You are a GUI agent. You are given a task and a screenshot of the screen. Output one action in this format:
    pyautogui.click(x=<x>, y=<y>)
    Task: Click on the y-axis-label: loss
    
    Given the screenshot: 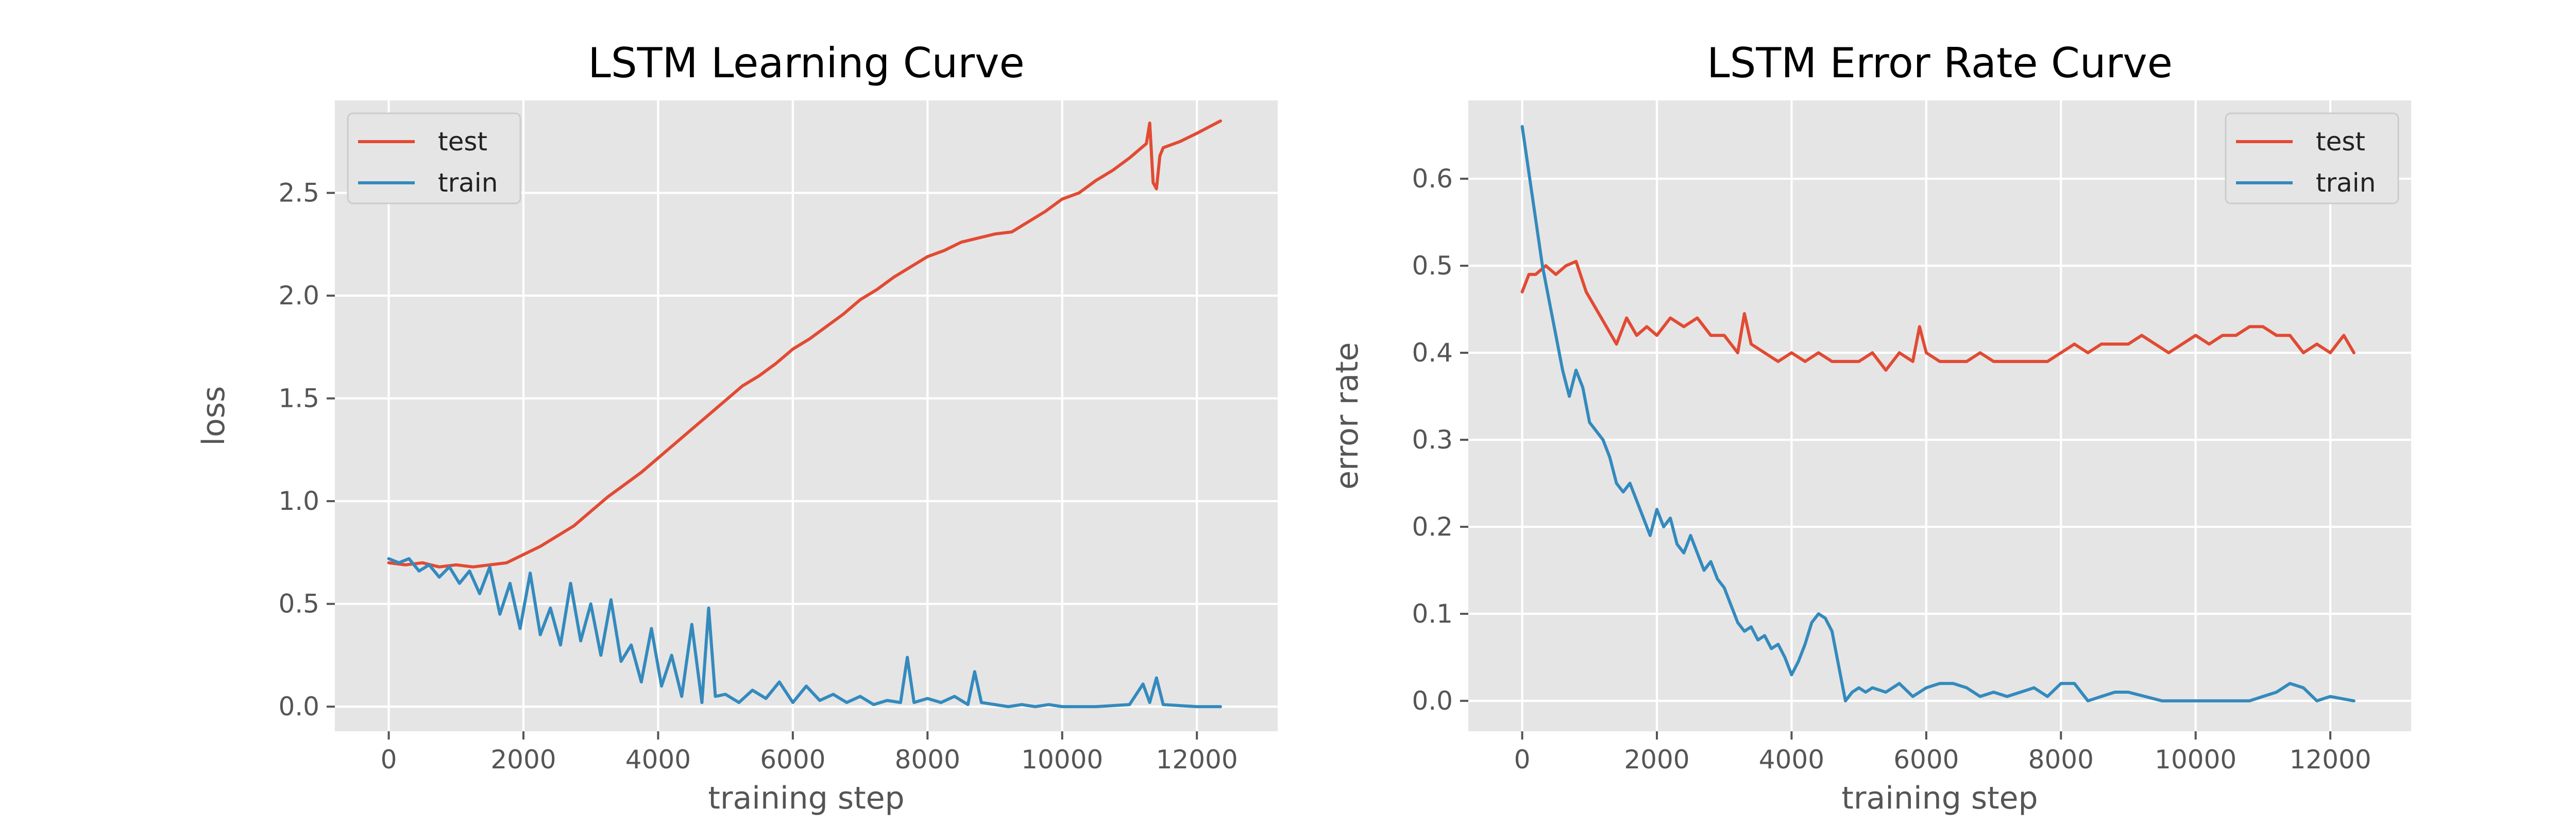 What is the action you would take?
    pyautogui.click(x=214, y=416)
    